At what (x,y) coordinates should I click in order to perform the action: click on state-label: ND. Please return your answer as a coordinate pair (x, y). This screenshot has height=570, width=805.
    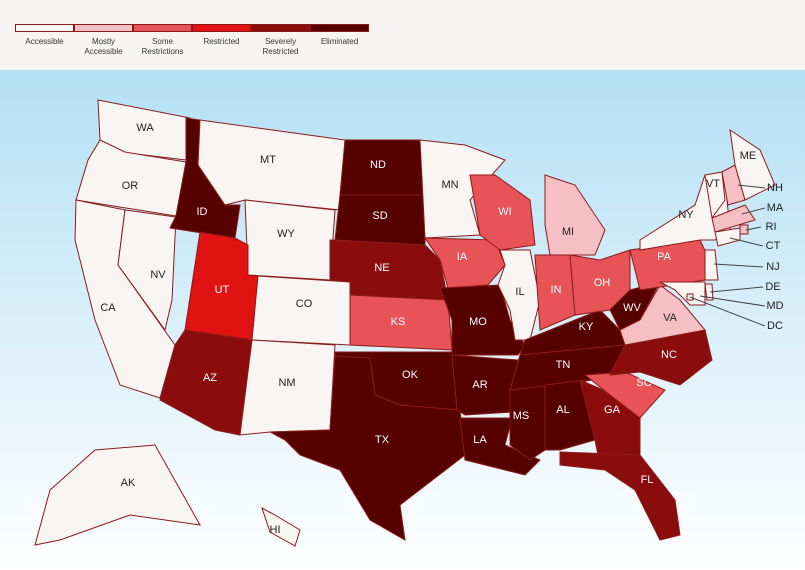
    Looking at the image, I should click on (378, 165).